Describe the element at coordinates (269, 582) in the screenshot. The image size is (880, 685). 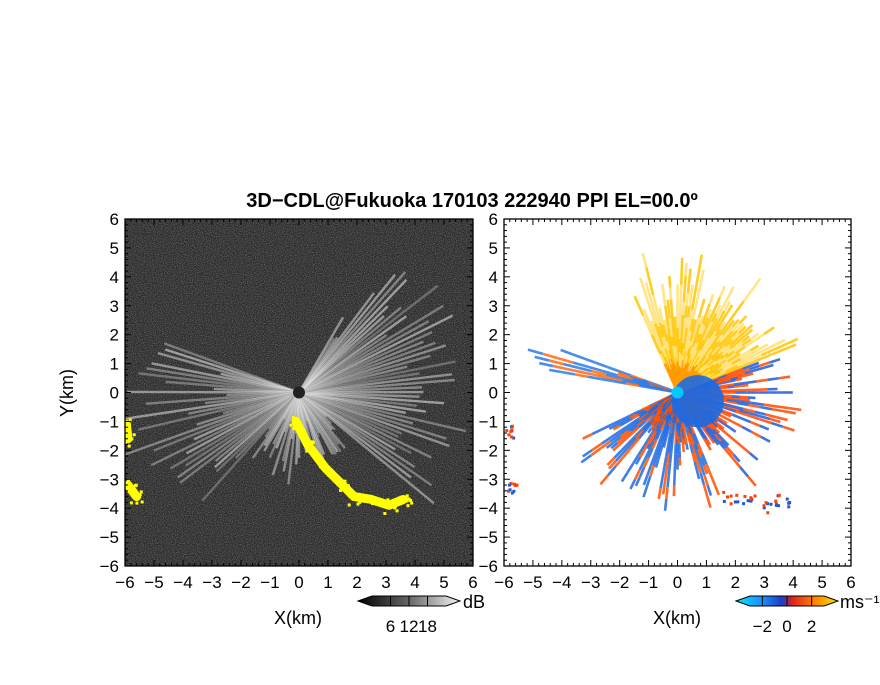
I see `x-tick-label: −1` at that location.